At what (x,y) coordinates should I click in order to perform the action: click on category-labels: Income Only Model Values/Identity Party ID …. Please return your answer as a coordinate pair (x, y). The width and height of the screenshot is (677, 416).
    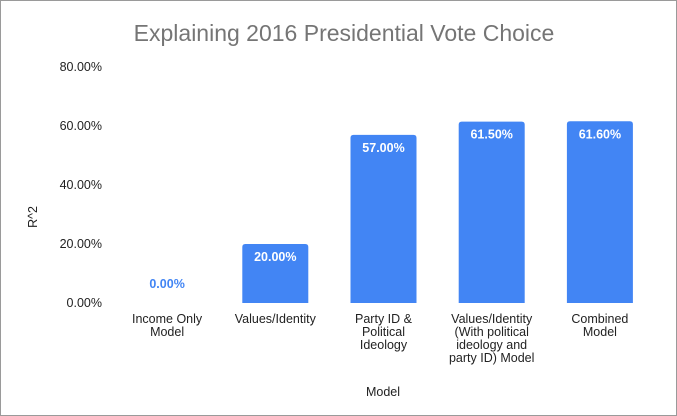
    Looking at the image, I should click on (380, 338).